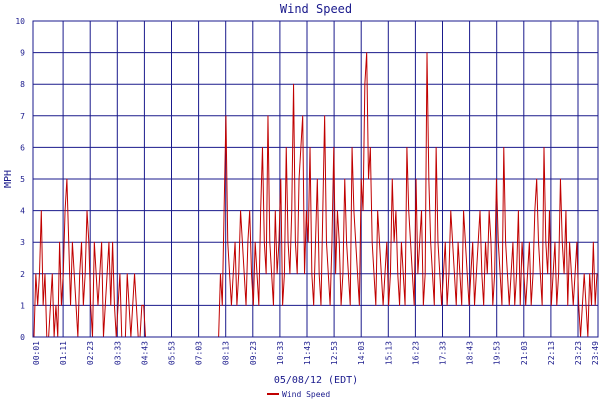 Image resolution: width=600 pixels, height=400 pixels. I want to click on chart-title: Wind Speed, so click(316, 9).